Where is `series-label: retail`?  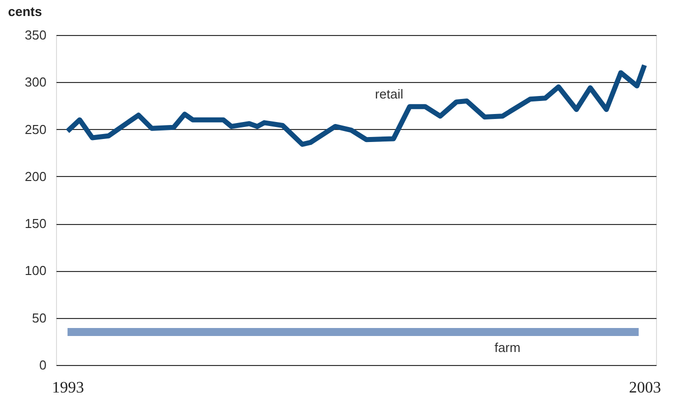
series-label: retail is located at coordinates (389, 94).